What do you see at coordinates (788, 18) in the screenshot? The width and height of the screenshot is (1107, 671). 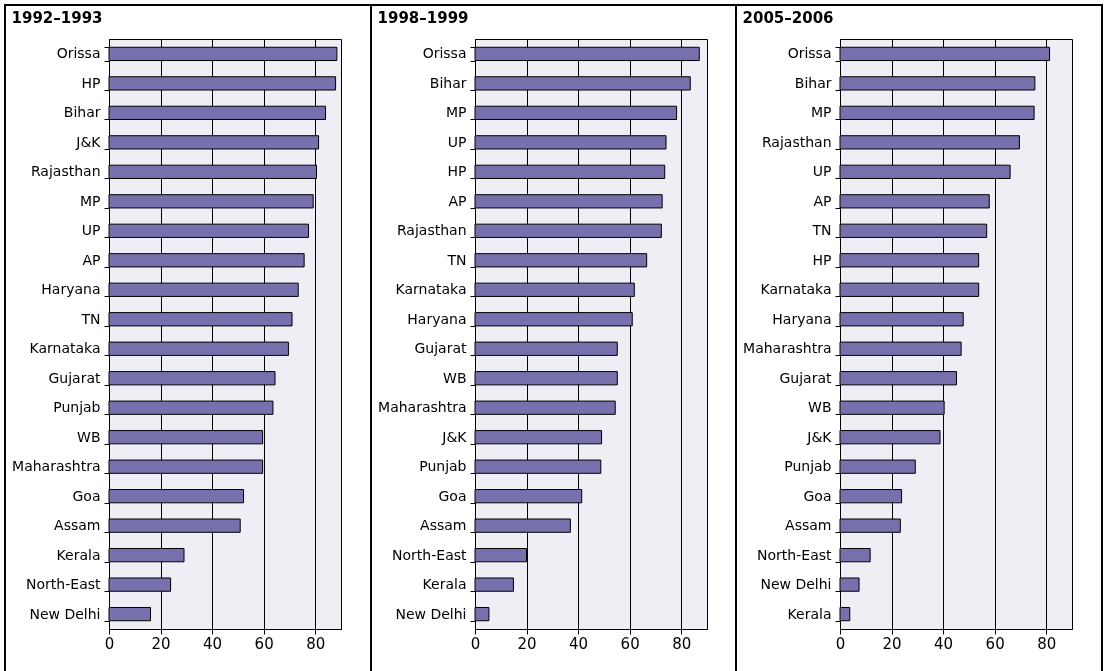 I see `chart-title: 2005–2006` at bounding box center [788, 18].